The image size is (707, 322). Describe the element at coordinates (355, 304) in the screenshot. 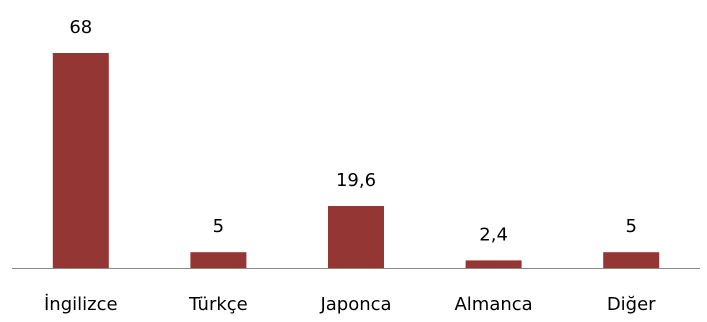

I see `x-tick-label-2: Japonca` at that location.